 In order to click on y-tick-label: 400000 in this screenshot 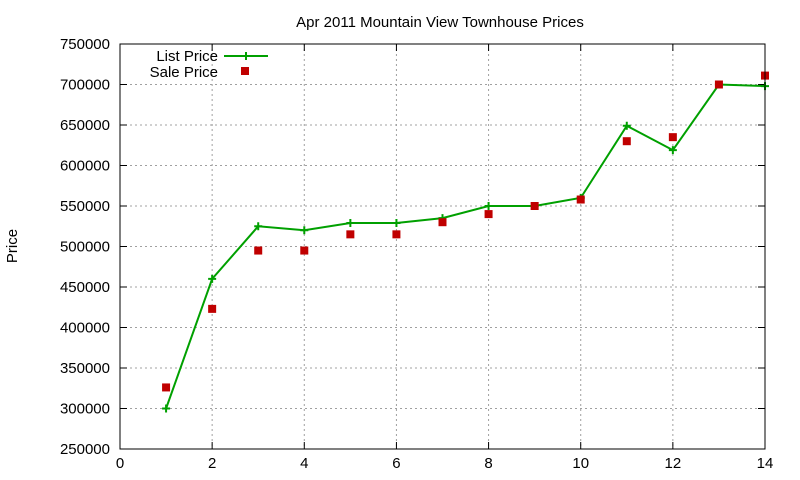, I will do `click(85, 328)`.